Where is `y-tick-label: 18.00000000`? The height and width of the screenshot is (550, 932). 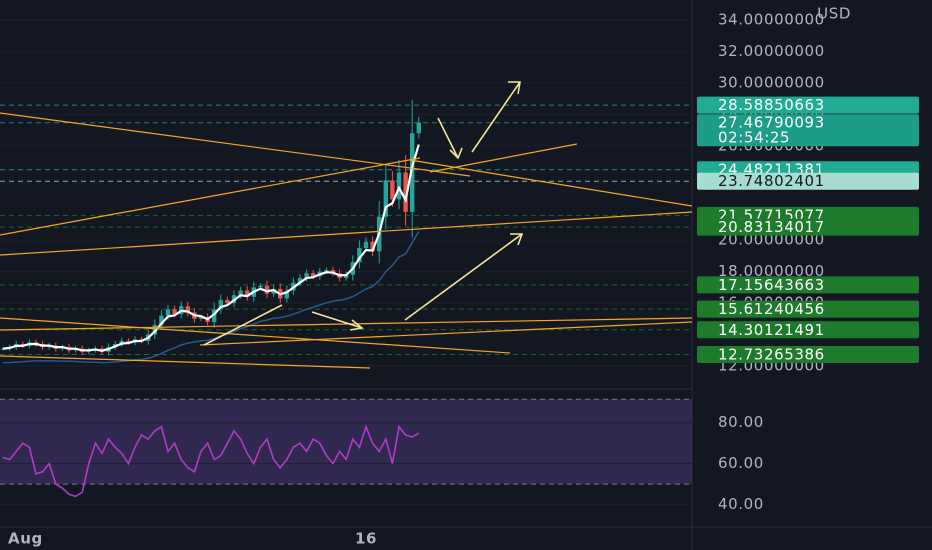 y-tick-label: 18.00000000 is located at coordinates (771, 271).